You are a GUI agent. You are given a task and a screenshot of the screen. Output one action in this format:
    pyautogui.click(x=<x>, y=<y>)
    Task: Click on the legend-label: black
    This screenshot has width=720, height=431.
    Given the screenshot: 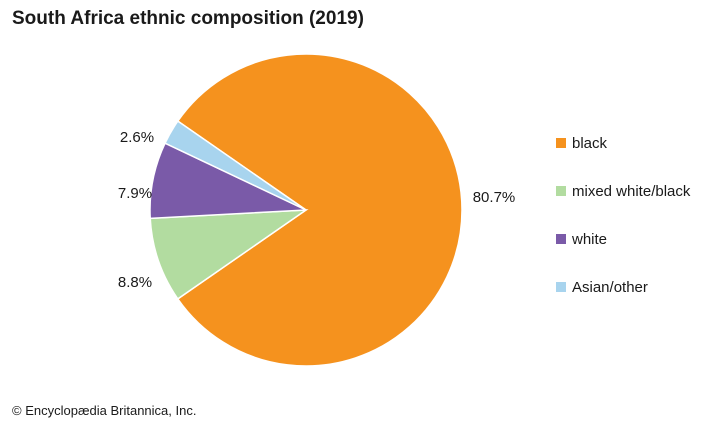 What is the action you would take?
    pyautogui.click(x=590, y=143)
    